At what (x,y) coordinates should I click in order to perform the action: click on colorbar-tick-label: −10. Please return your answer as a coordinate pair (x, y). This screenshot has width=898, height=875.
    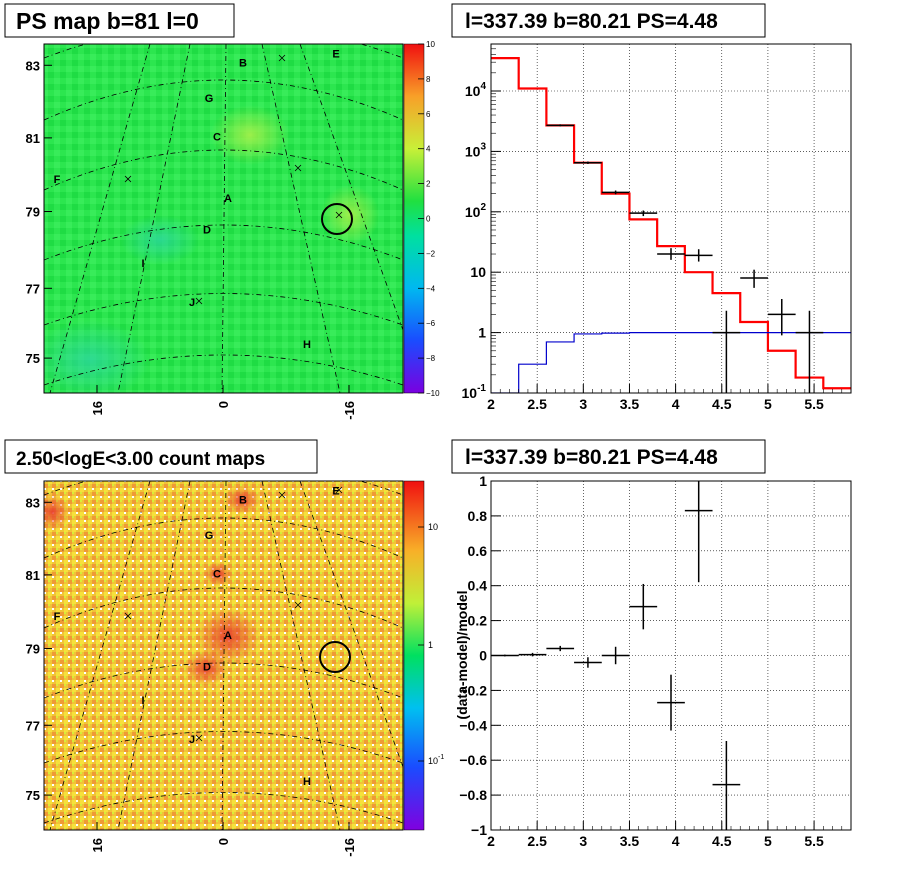
    Looking at the image, I should click on (433, 393).